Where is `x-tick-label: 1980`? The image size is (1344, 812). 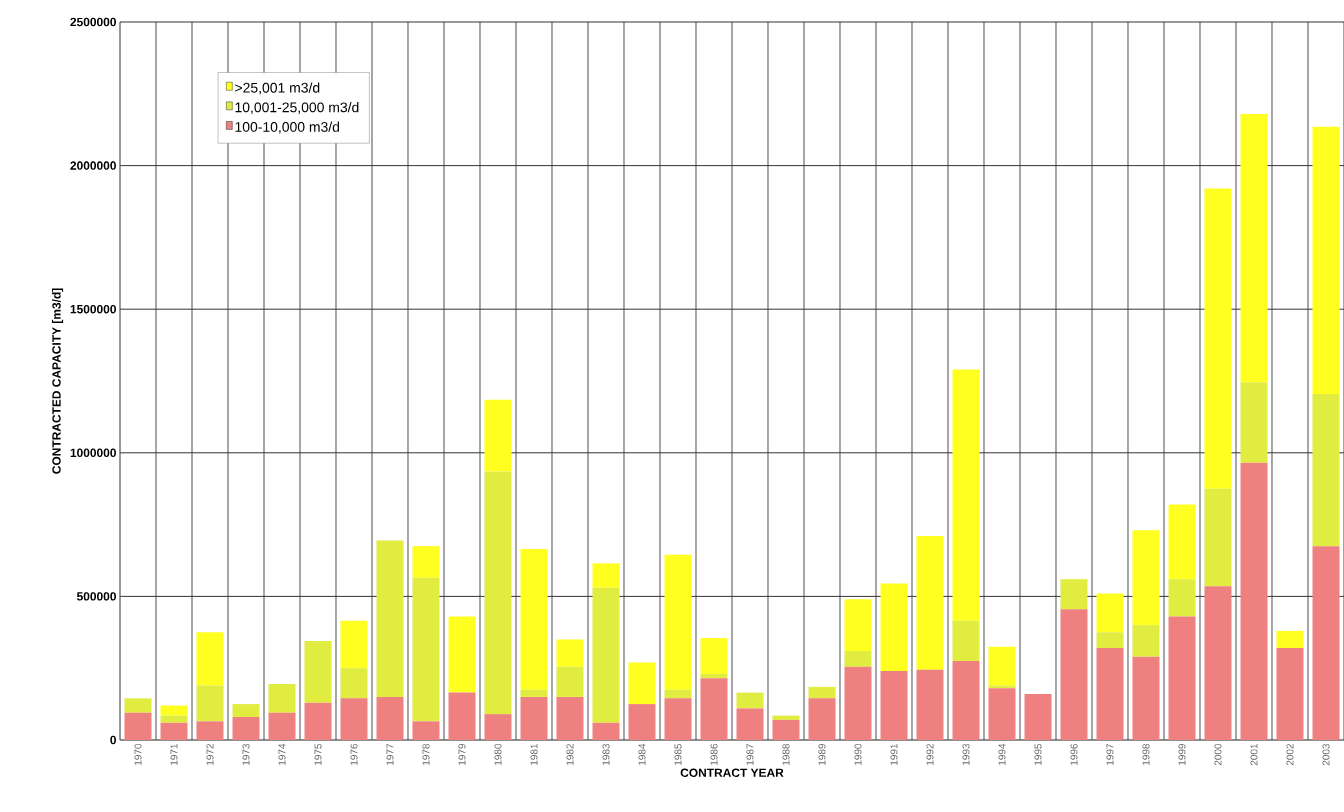 x-tick-label: 1980 is located at coordinates (498, 754).